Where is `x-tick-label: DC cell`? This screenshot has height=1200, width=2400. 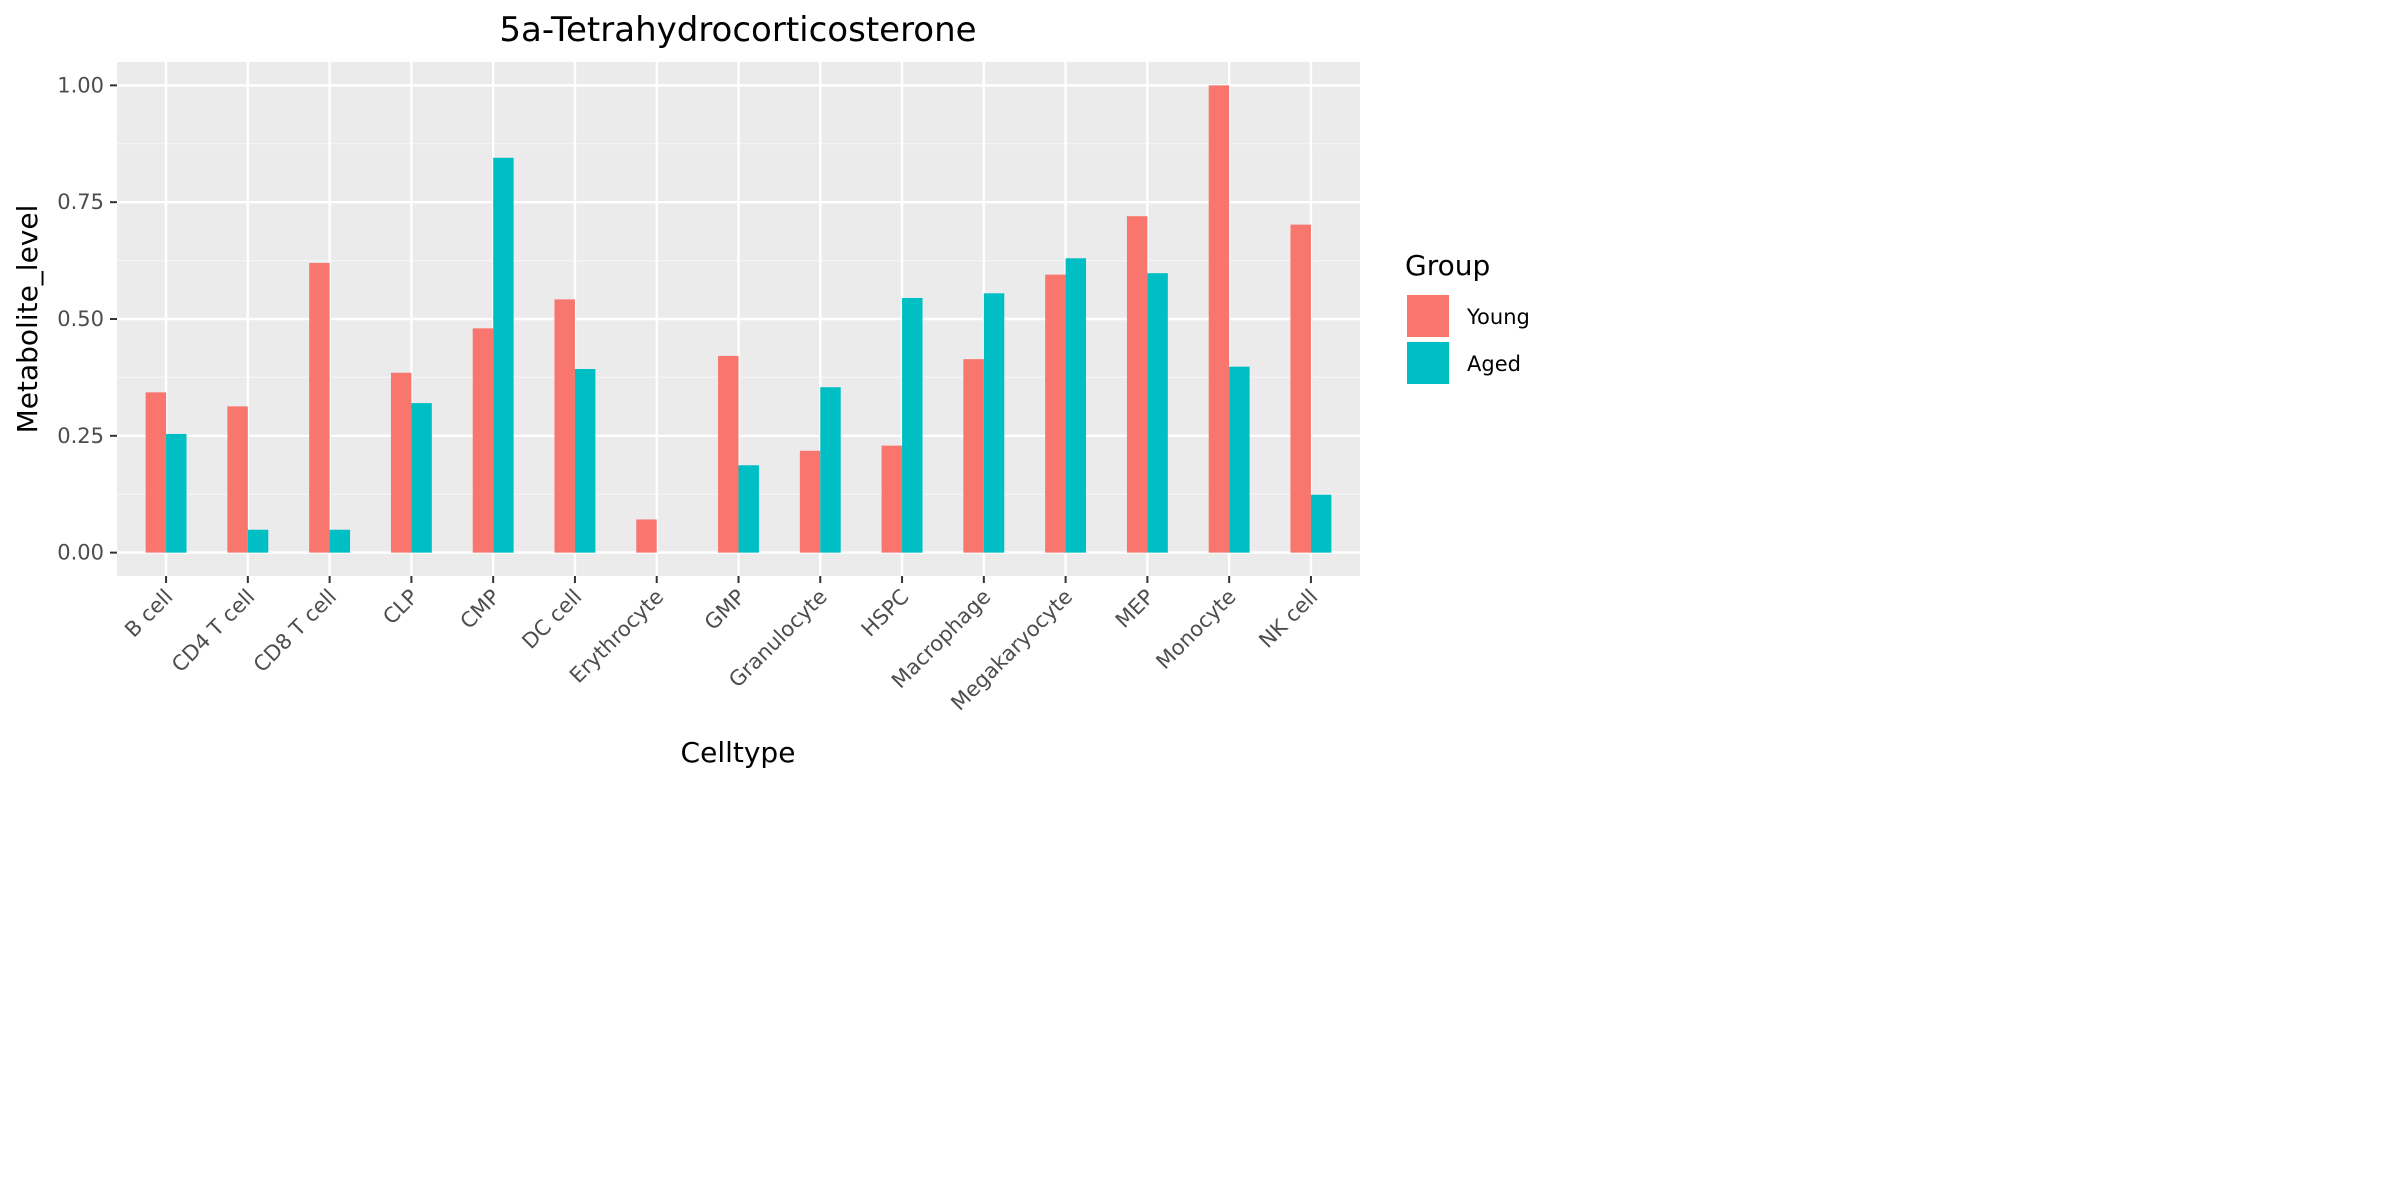
x-tick-label: DC cell is located at coordinates (551, 619).